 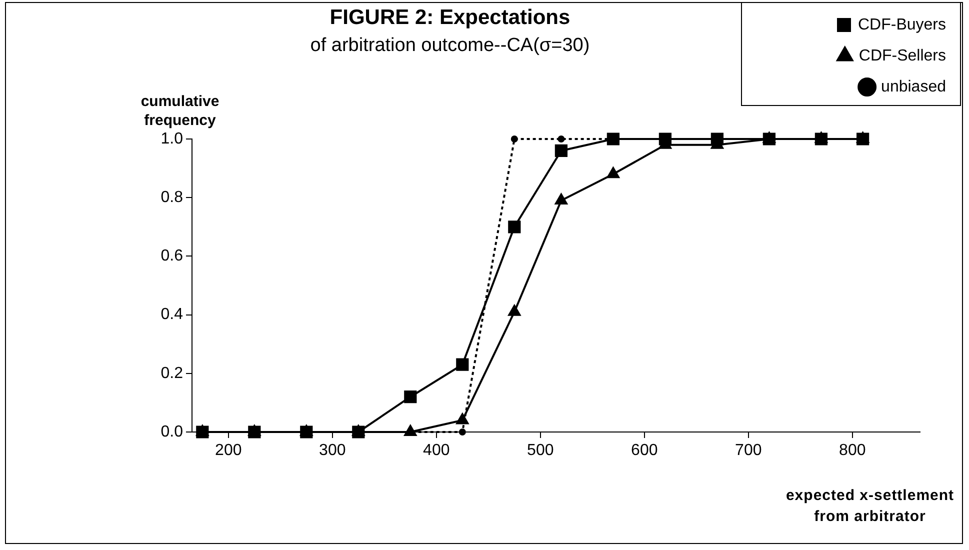 What do you see at coordinates (450, 18) in the screenshot?
I see `chart-title: FIGURE 2: Expectations` at bounding box center [450, 18].